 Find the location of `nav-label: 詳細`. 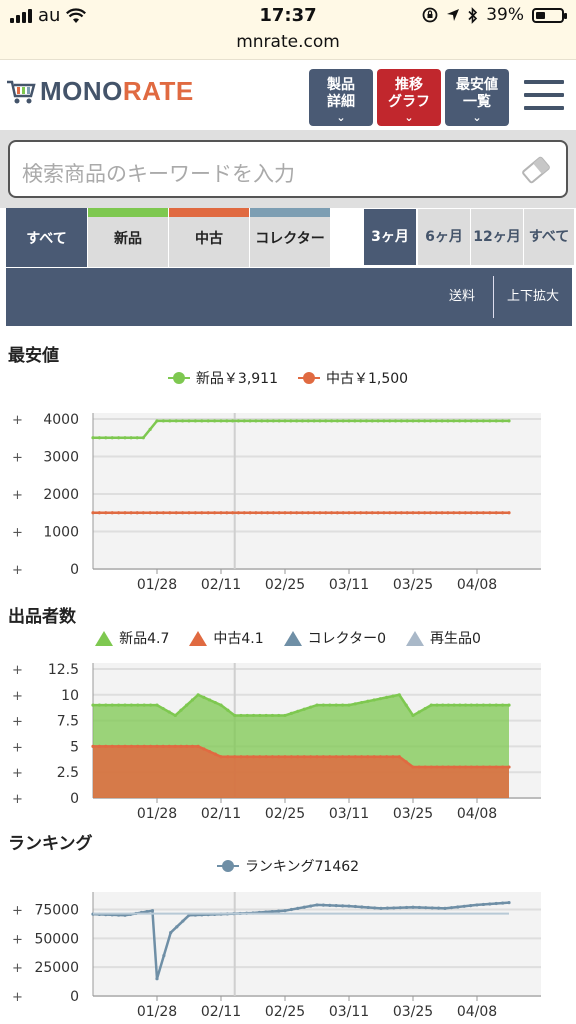

nav-label: 詳細 is located at coordinates (341, 102).